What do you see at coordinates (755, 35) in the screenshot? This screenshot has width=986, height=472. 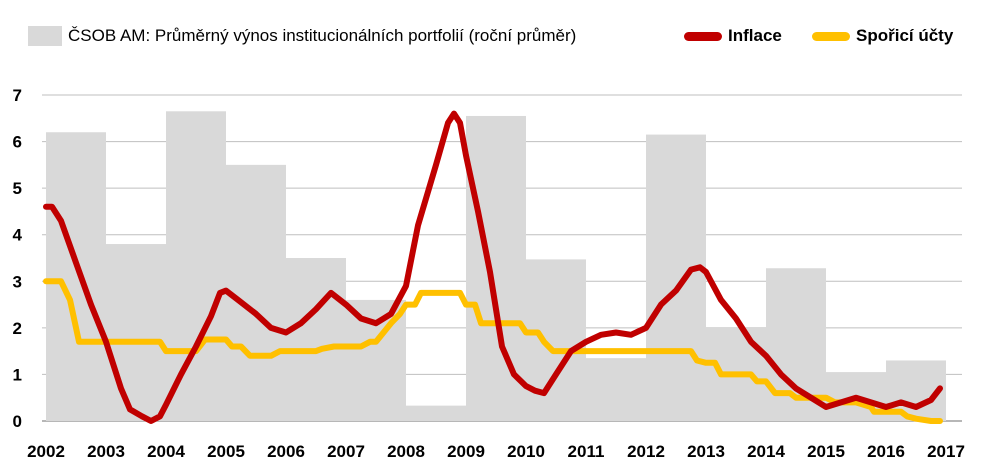 I see `legend-label-inflation: Inflace` at bounding box center [755, 35].